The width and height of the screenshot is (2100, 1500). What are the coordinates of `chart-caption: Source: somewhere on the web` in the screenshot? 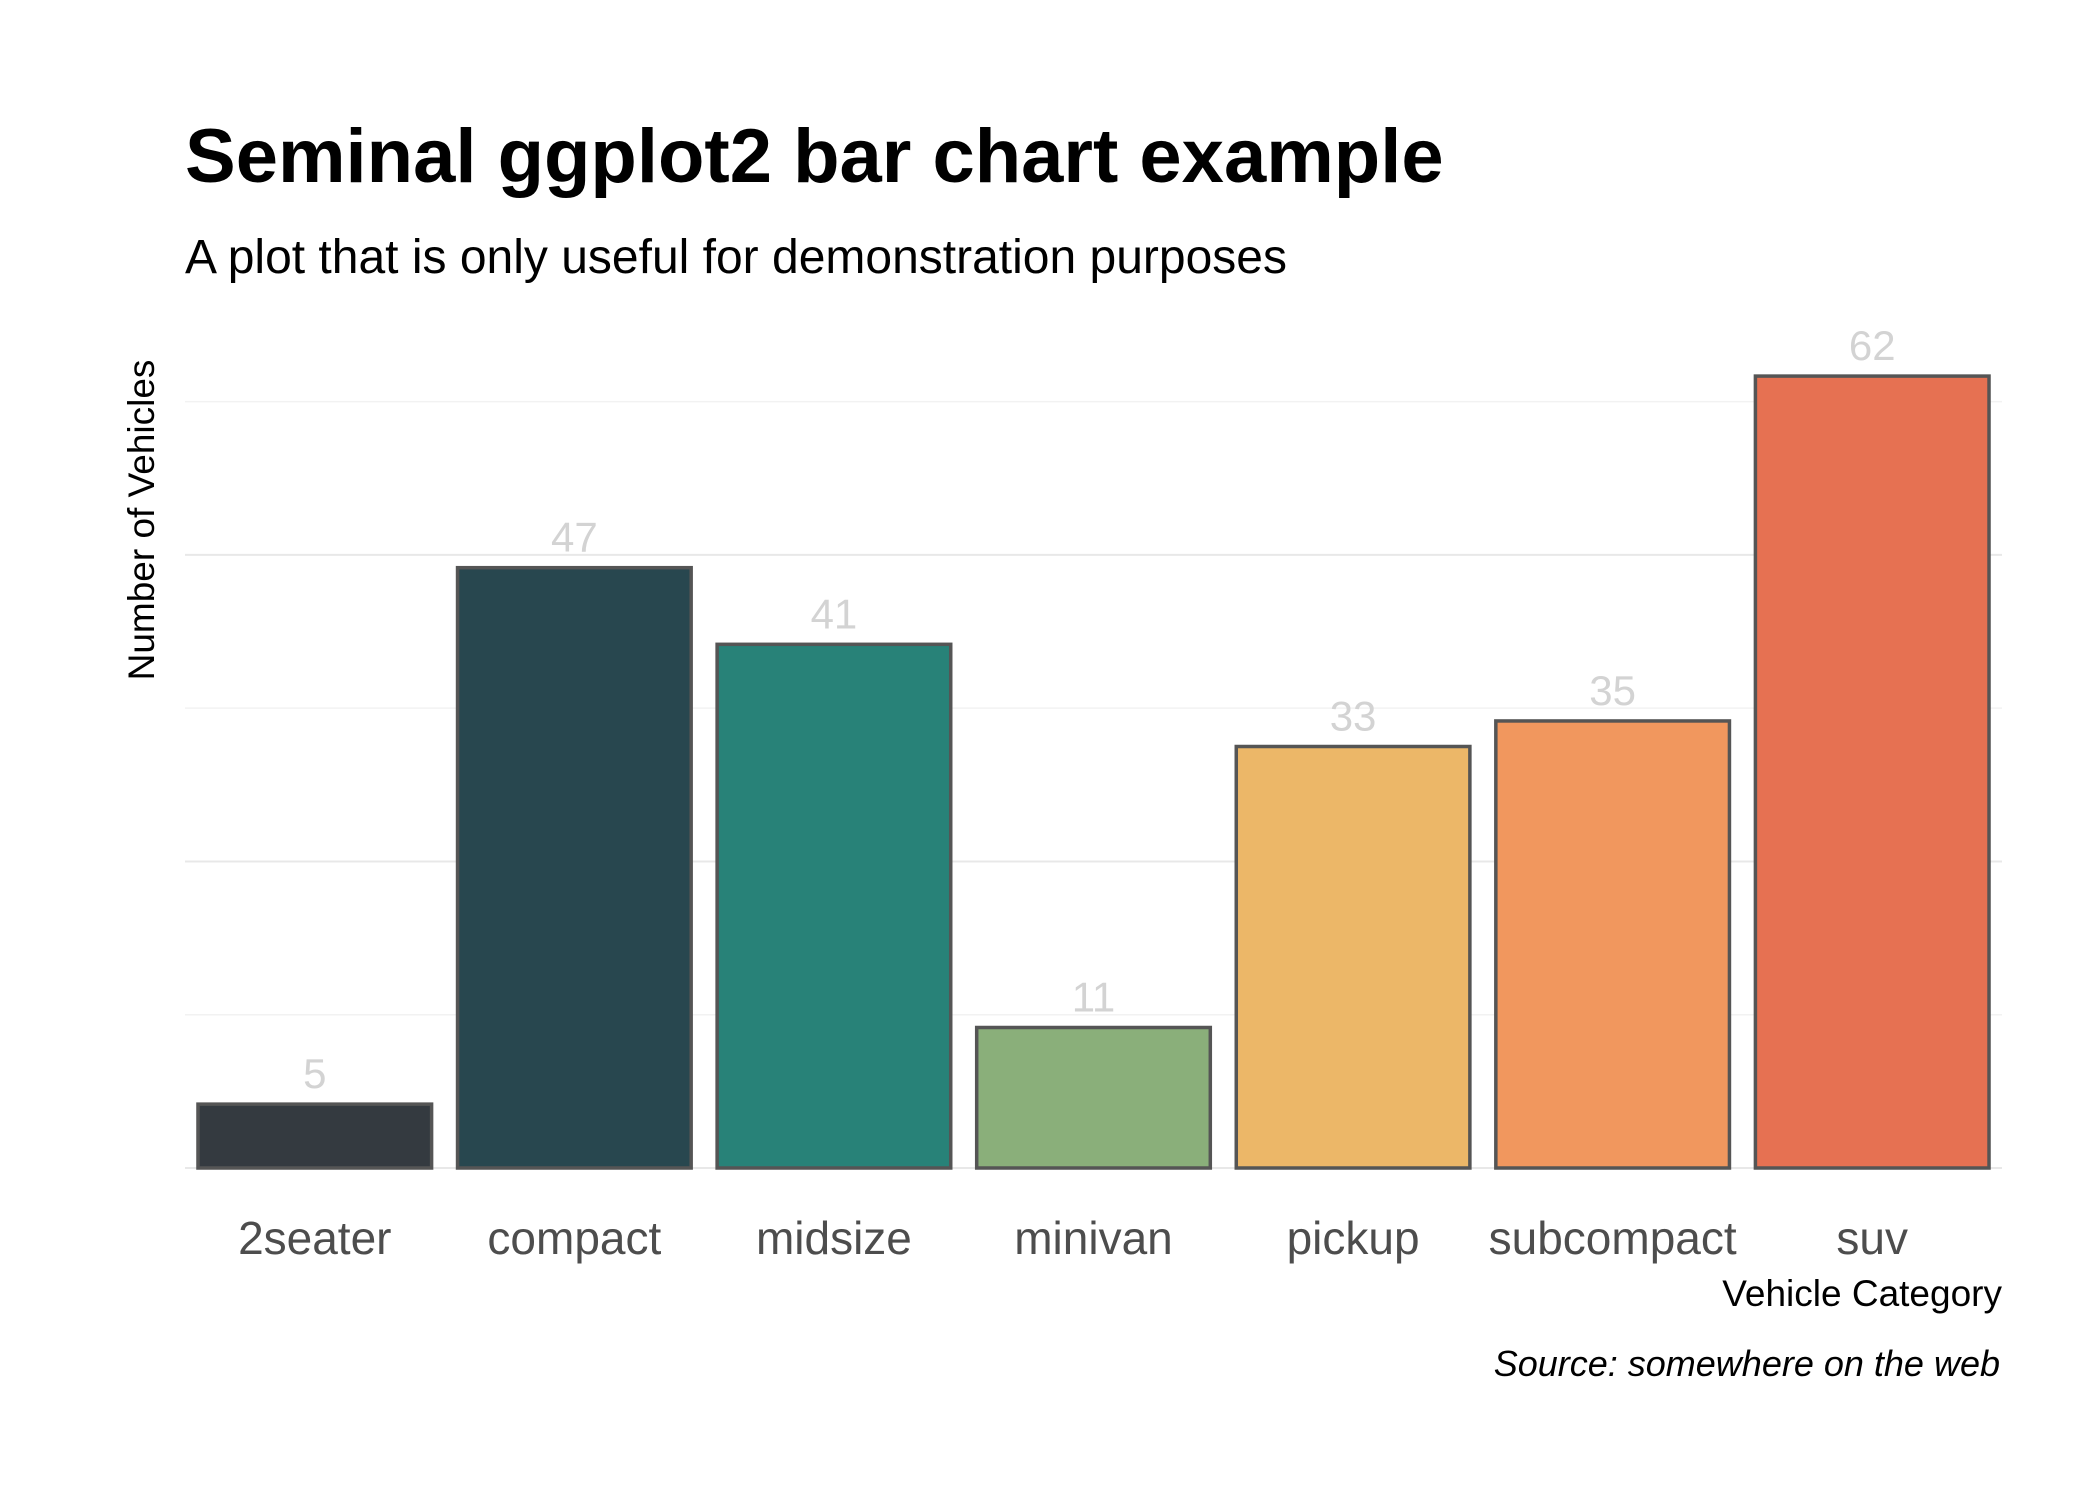 It's located at (1746, 1363).